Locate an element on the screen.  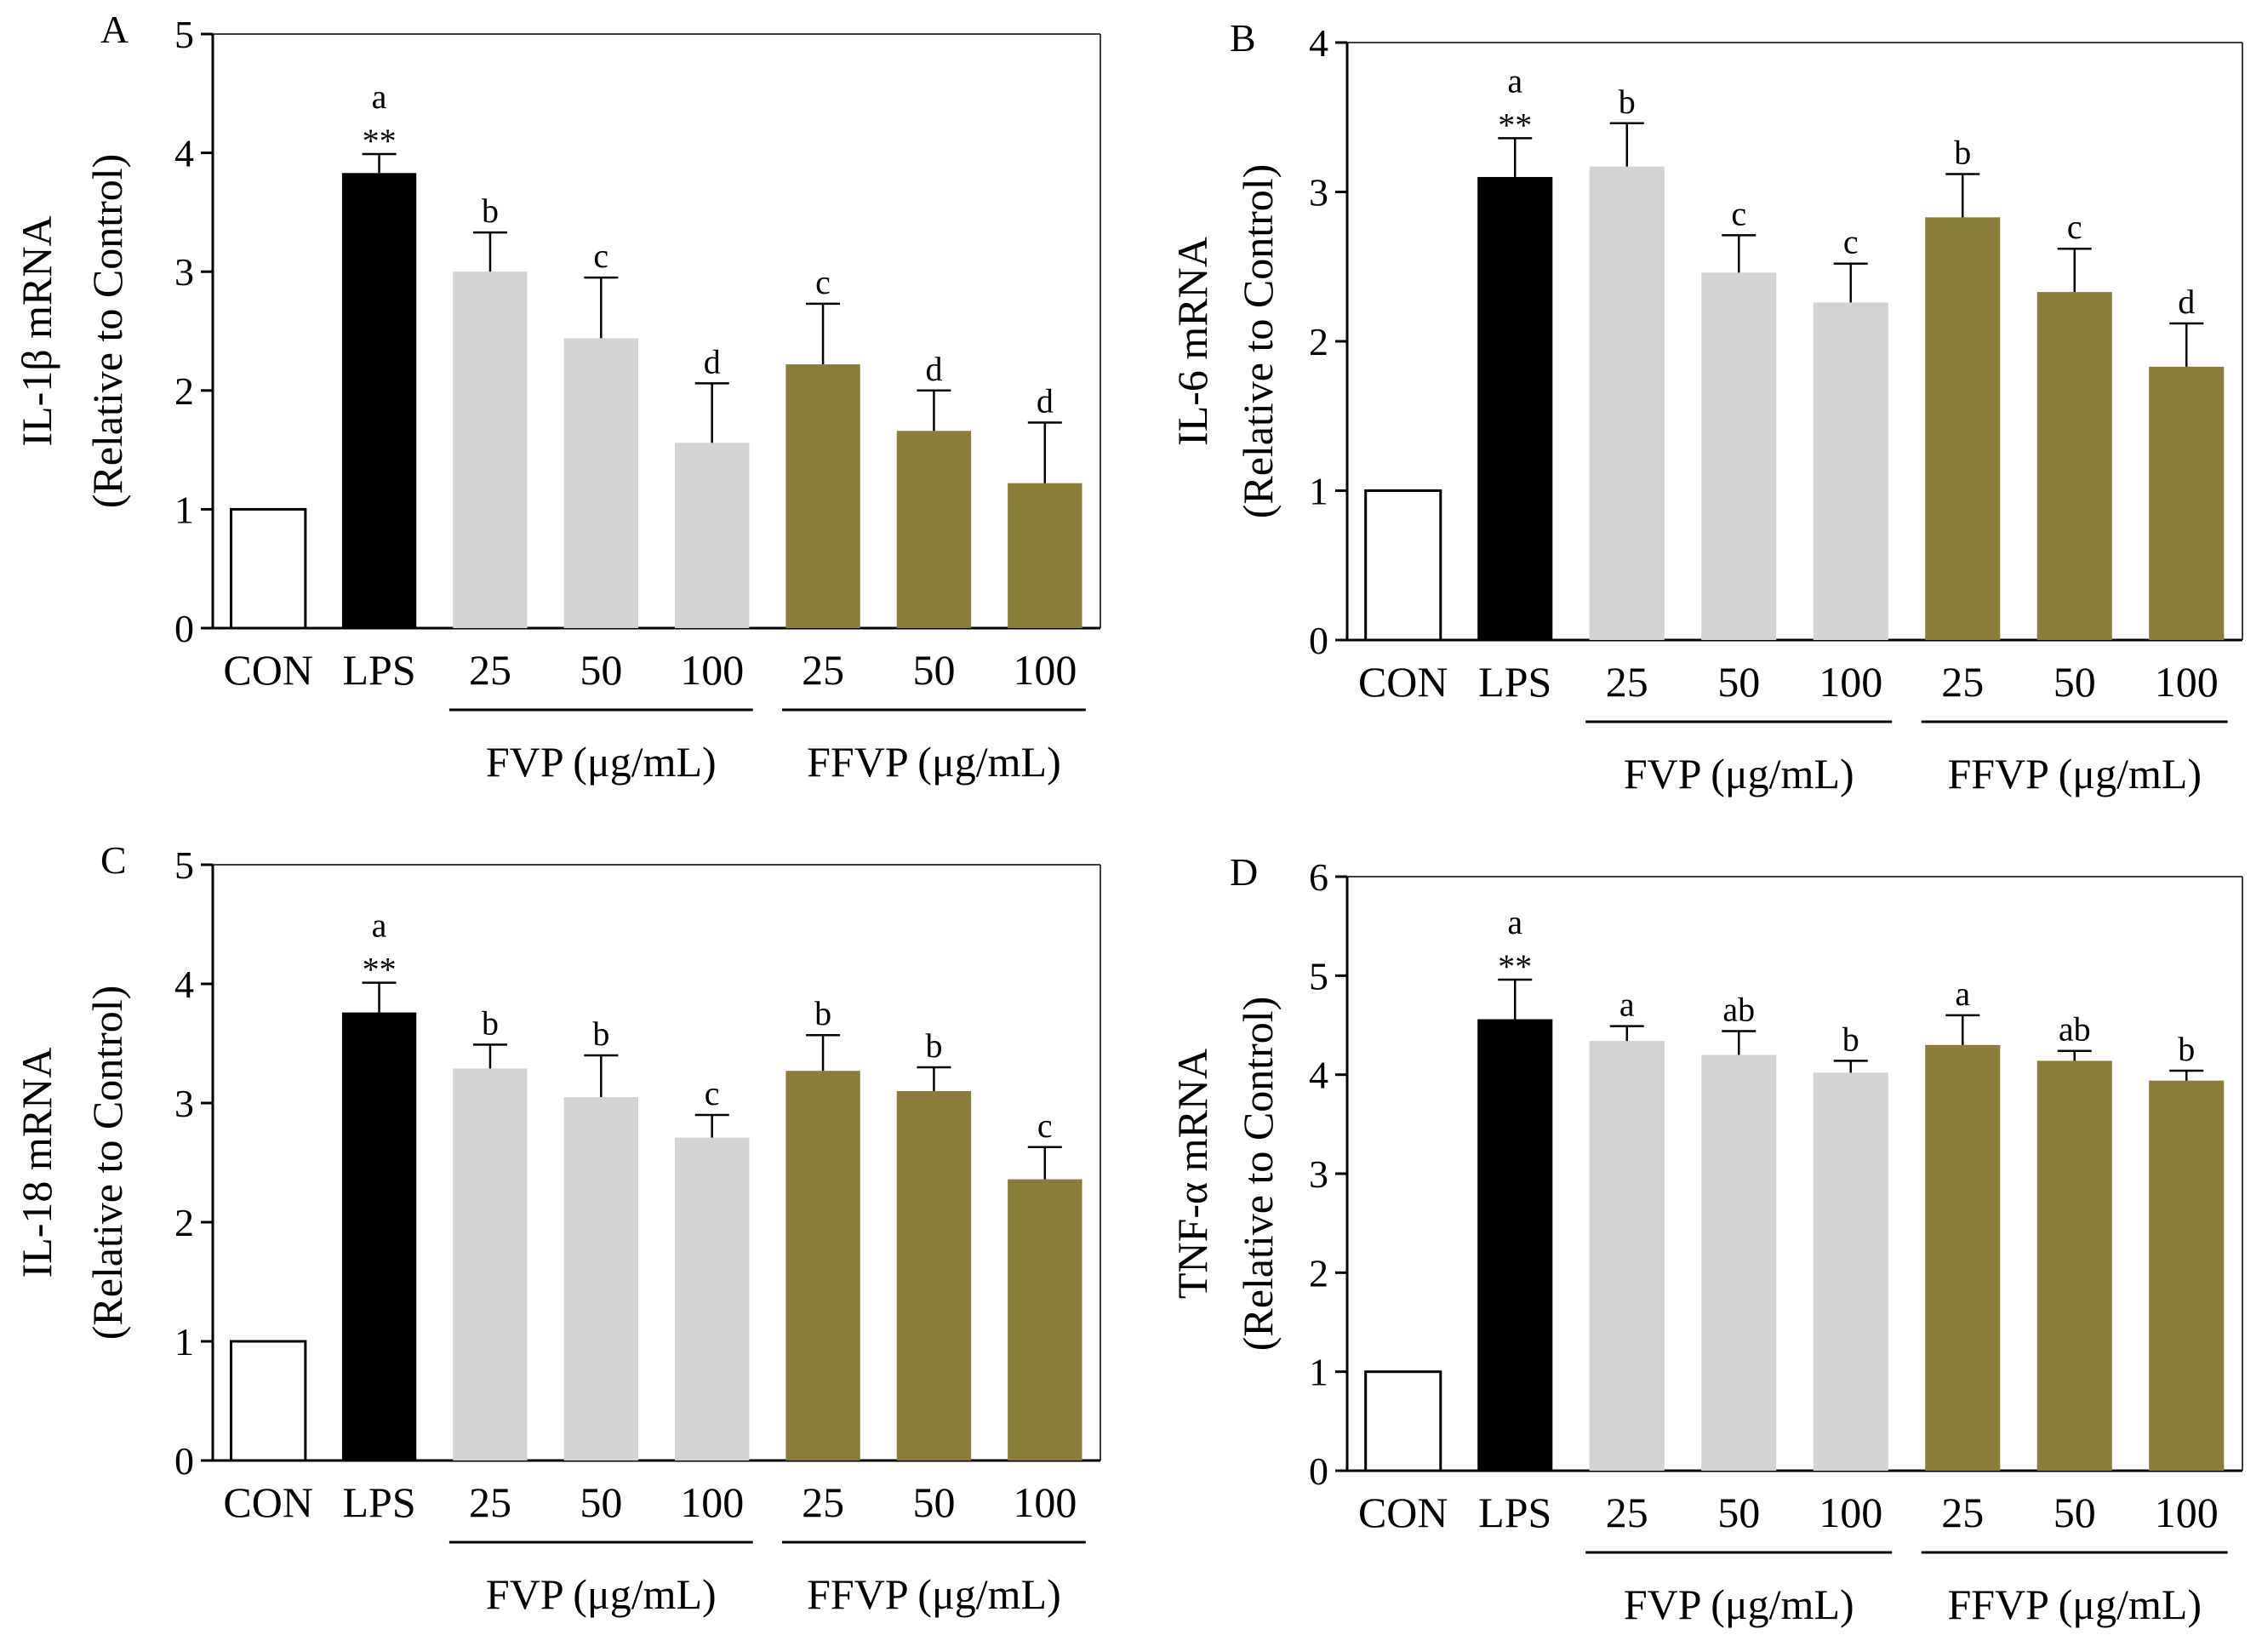
significance-letter: ab is located at coordinates (1738, 1009).